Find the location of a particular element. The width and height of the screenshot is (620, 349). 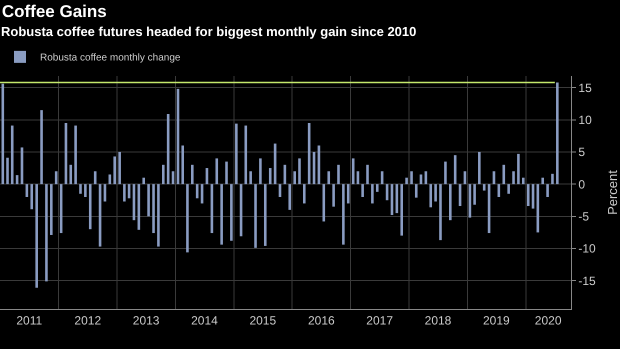

y-tick-label: -15 is located at coordinates (587, 281).